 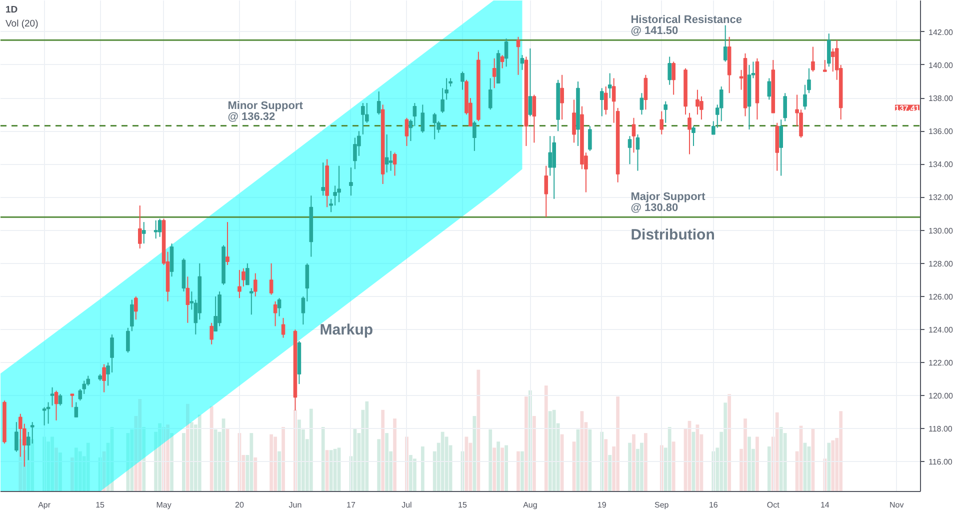 I want to click on x-tick-label: 20, so click(x=239, y=505).